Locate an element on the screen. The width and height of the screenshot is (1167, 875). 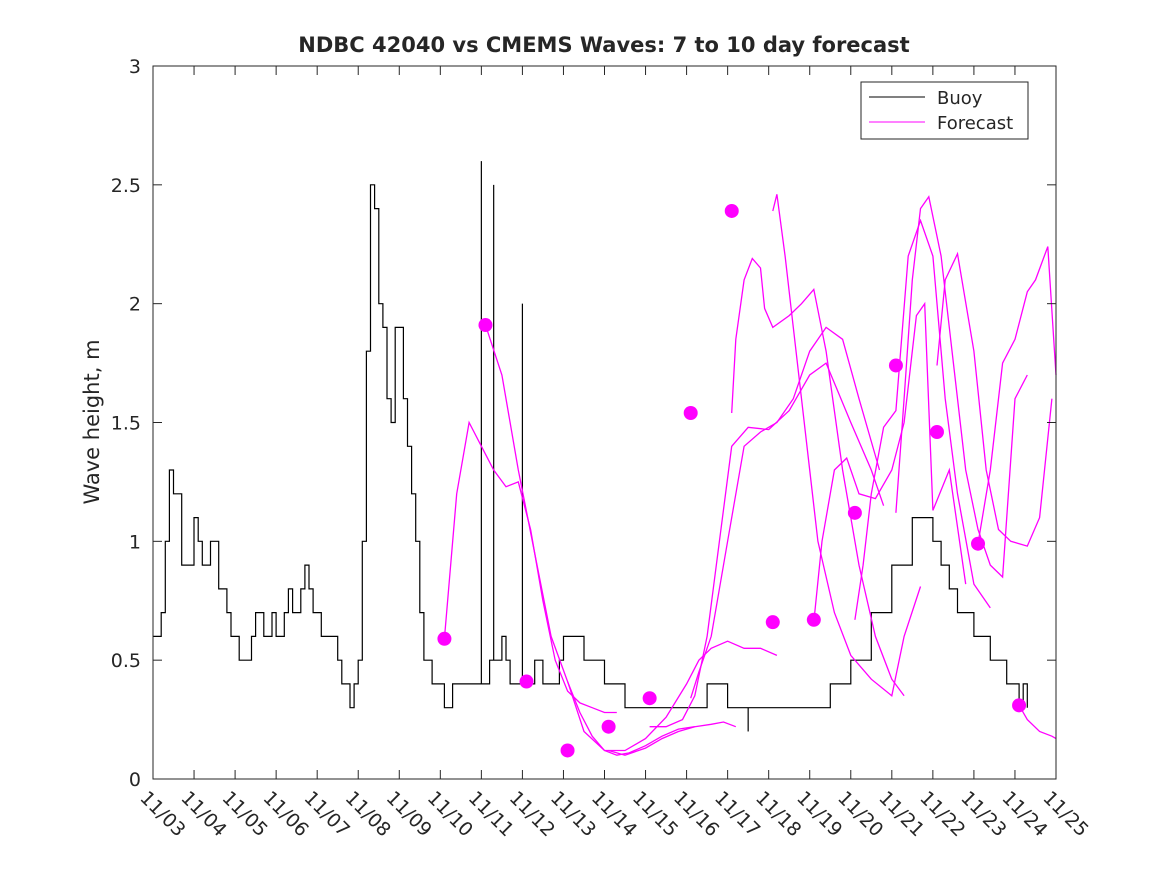
xtick-label-18: 11/21 is located at coordinates (901, 814).